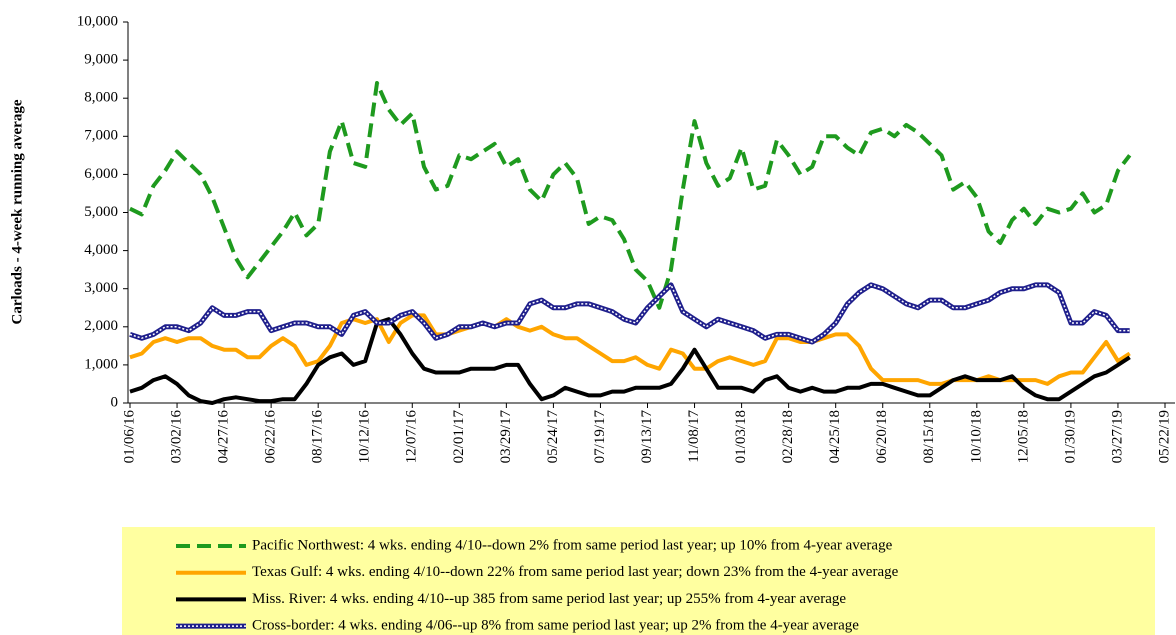 The image size is (1176, 635). Describe the element at coordinates (101, 98) in the screenshot. I see `y-tick-label: 8,000` at that location.